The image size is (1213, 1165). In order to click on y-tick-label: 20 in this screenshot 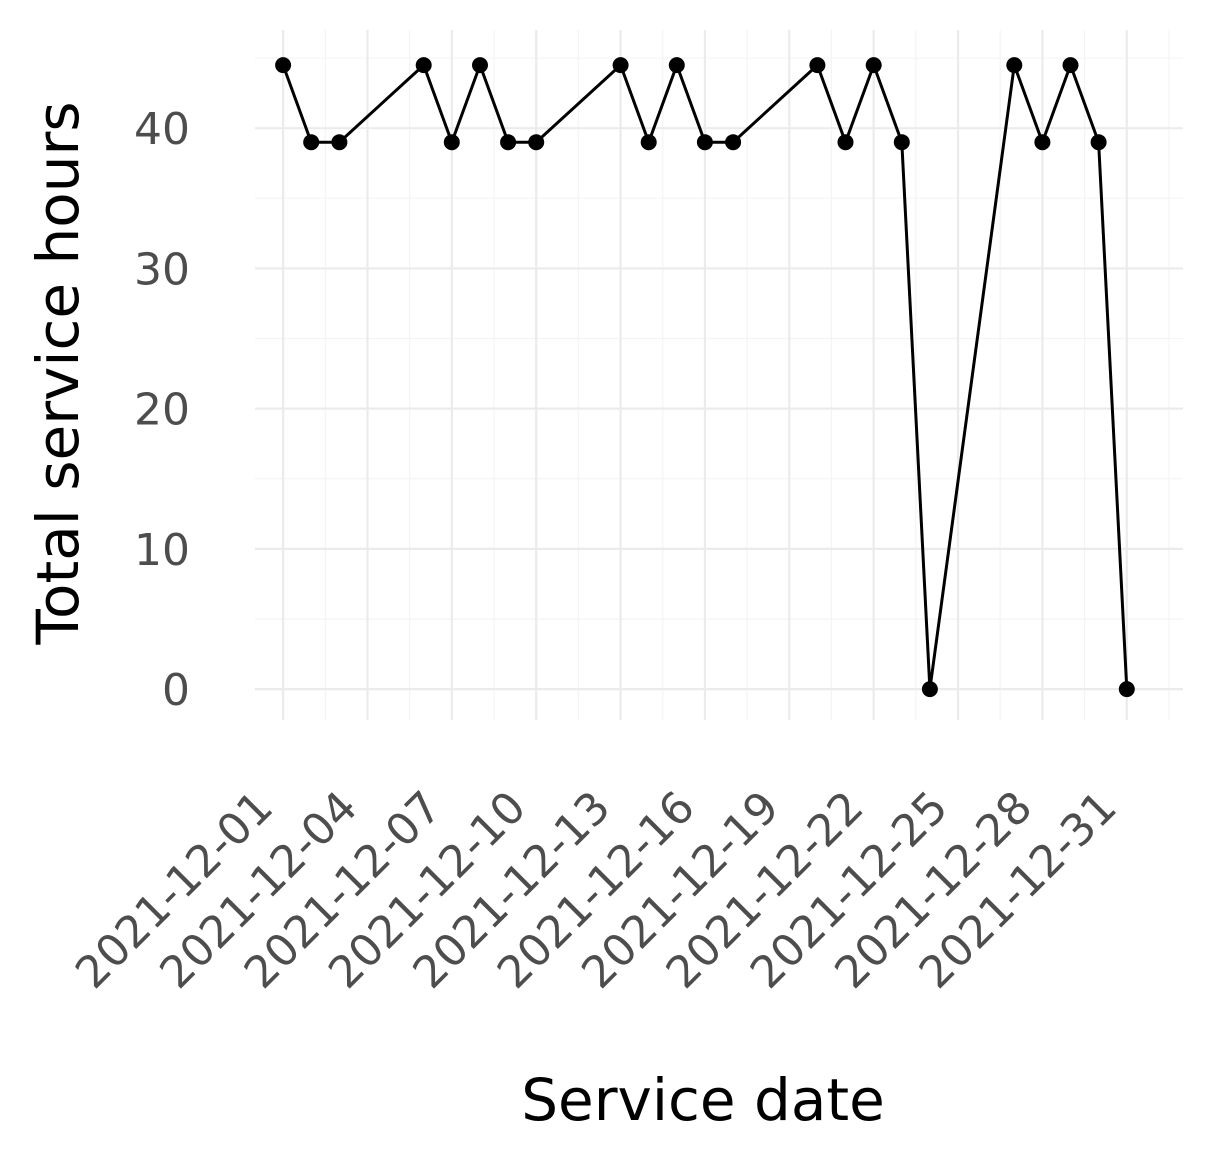, I will do `click(162, 410)`.